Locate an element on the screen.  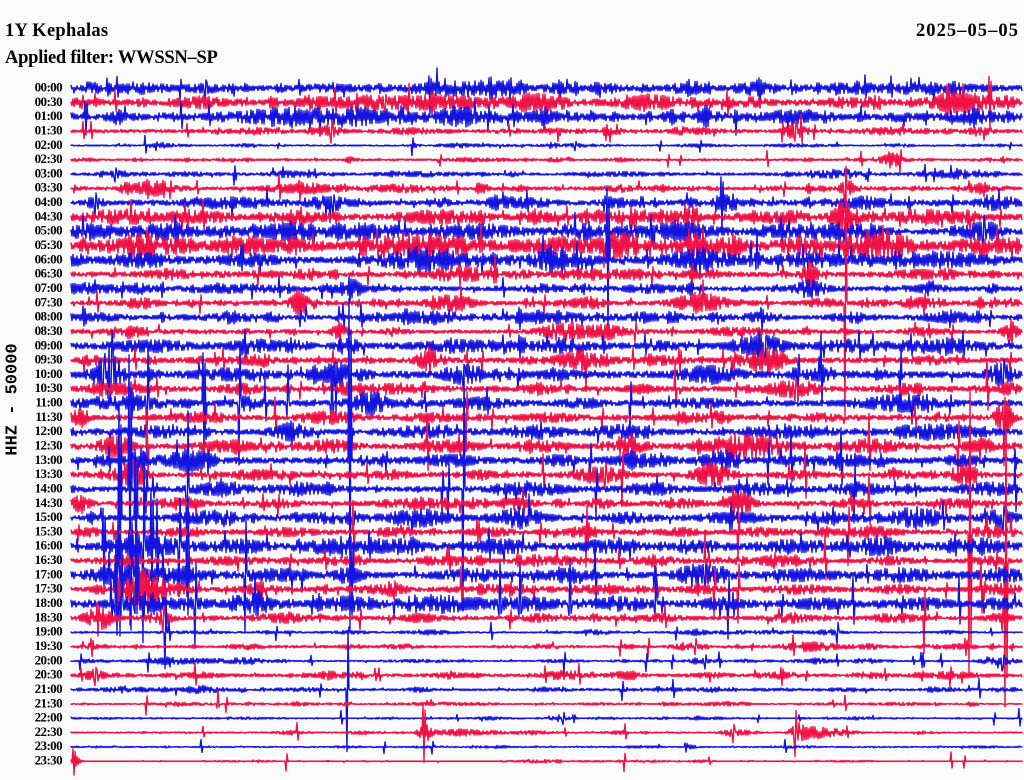
svg-text: 19:00 is located at coordinates (48, 631).